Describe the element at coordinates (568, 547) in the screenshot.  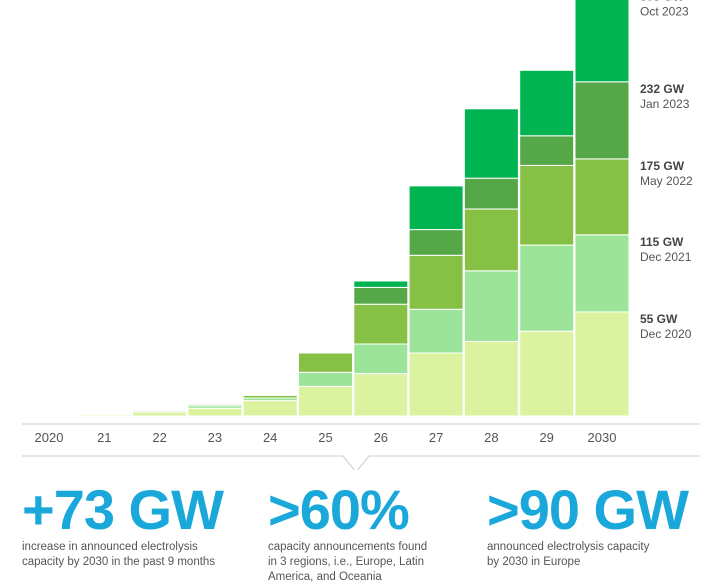
I see `stat-description-line: announced electrolysis capacity` at that location.